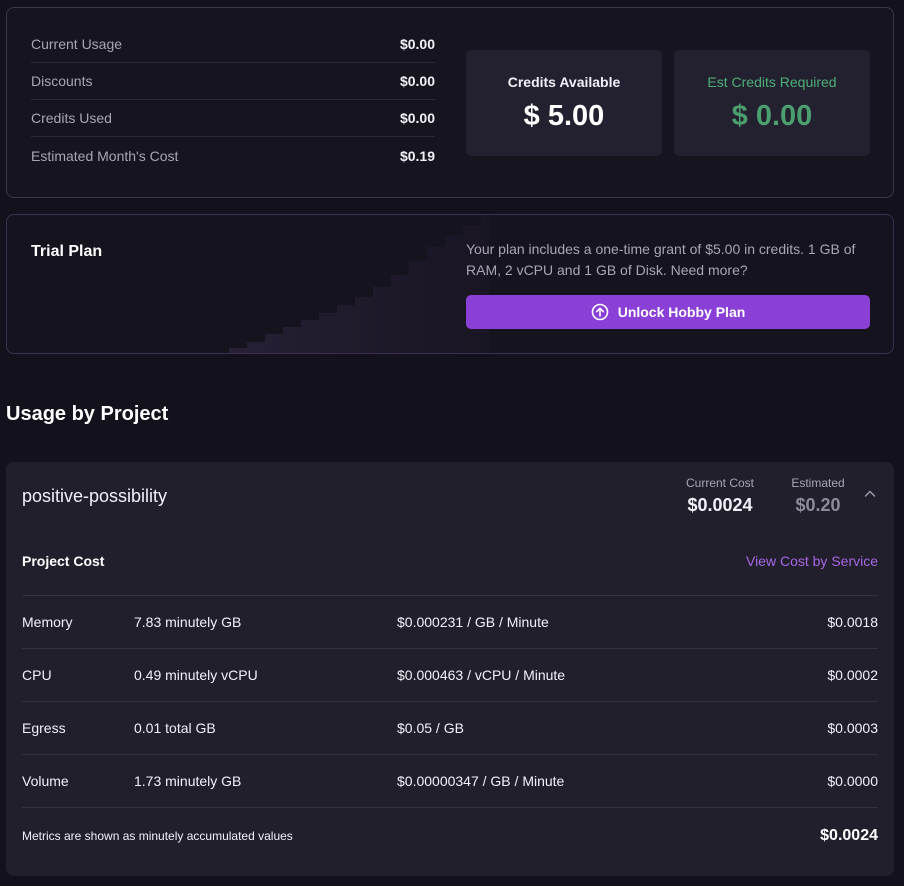 Image resolution: width=904 pixels, height=886 pixels. What do you see at coordinates (188, 622) in the screenshot?
I see `resource-amount: 7.83 minutely GB` at bounding box center [188, 622].